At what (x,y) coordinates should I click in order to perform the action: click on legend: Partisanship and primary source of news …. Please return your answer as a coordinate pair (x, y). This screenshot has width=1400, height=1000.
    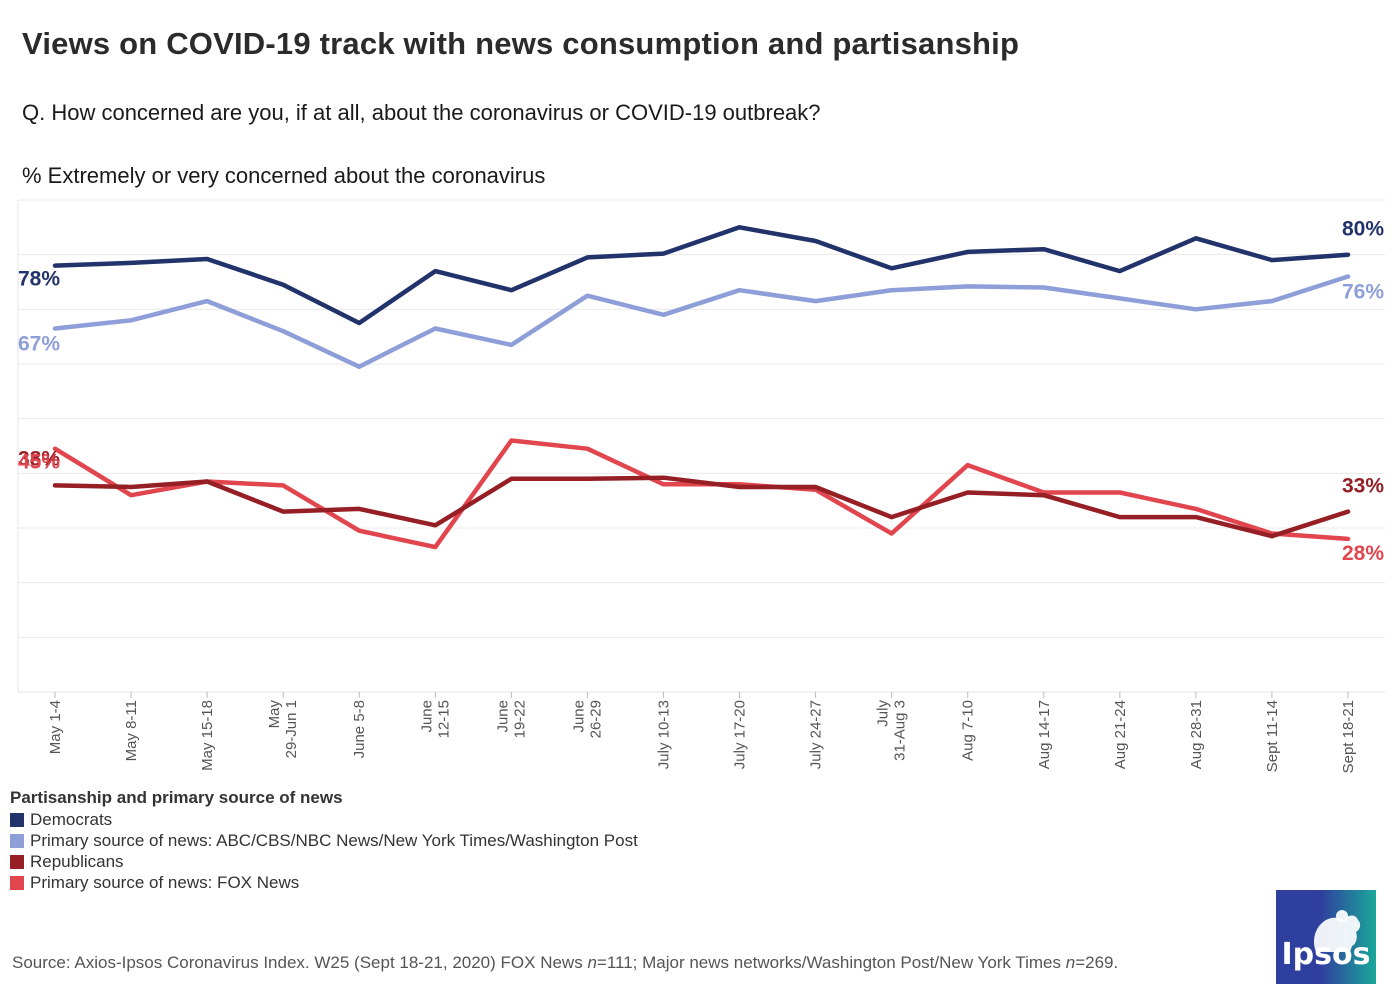
    Looking at the image, I should click on (324, 840).